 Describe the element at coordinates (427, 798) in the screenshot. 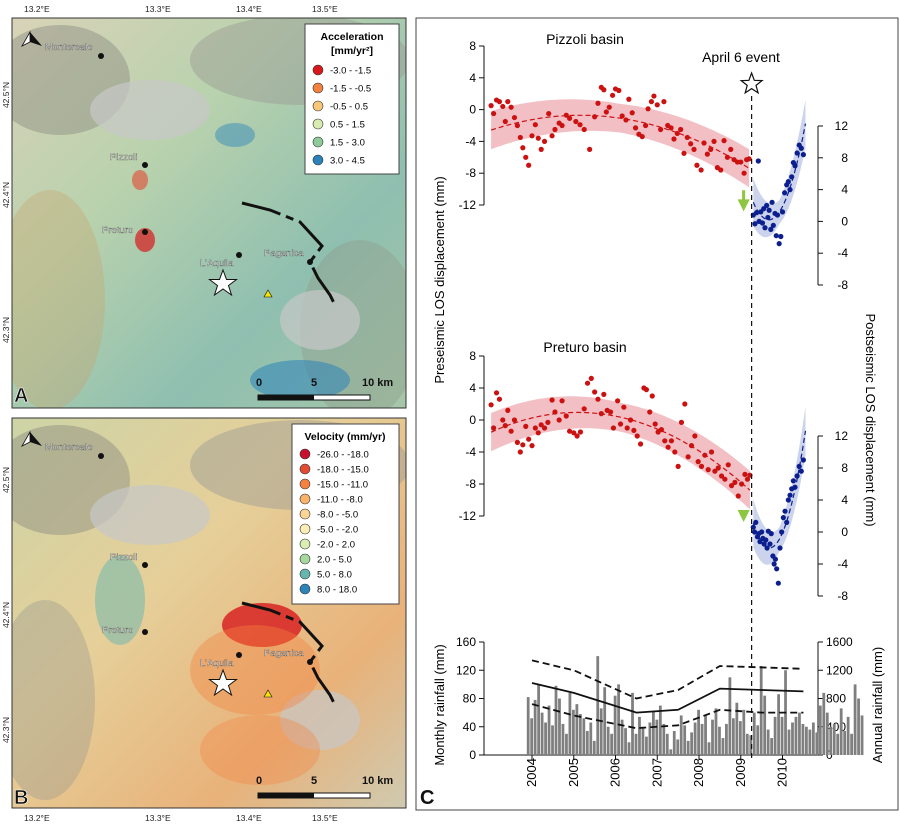

I see `panel-label-c: C` at that location.